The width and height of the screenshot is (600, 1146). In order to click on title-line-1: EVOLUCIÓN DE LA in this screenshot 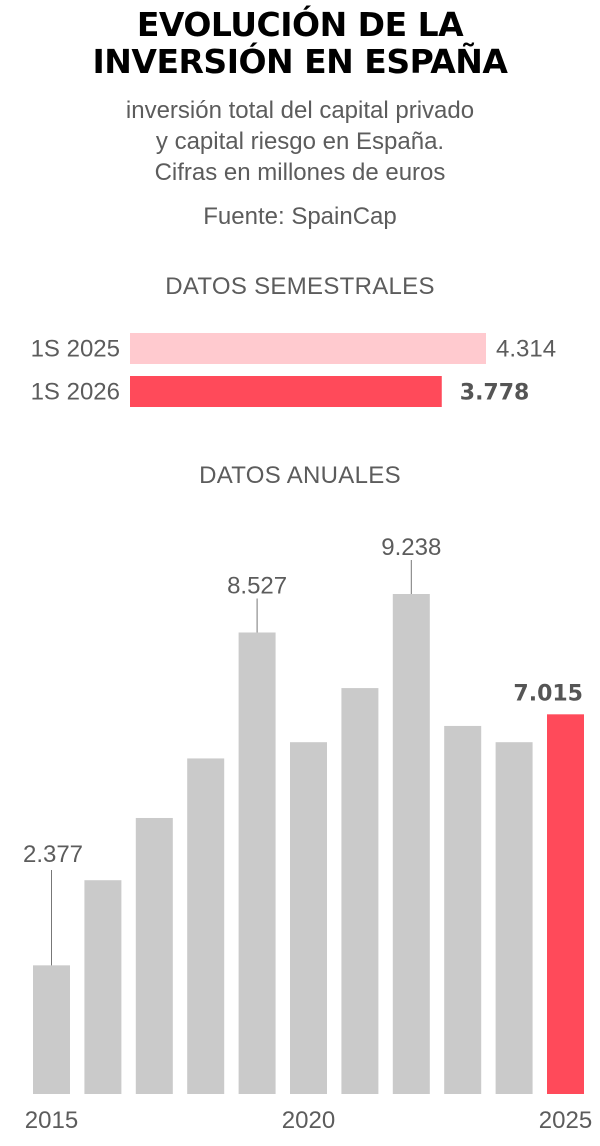, I will do `click(300, 24)`.